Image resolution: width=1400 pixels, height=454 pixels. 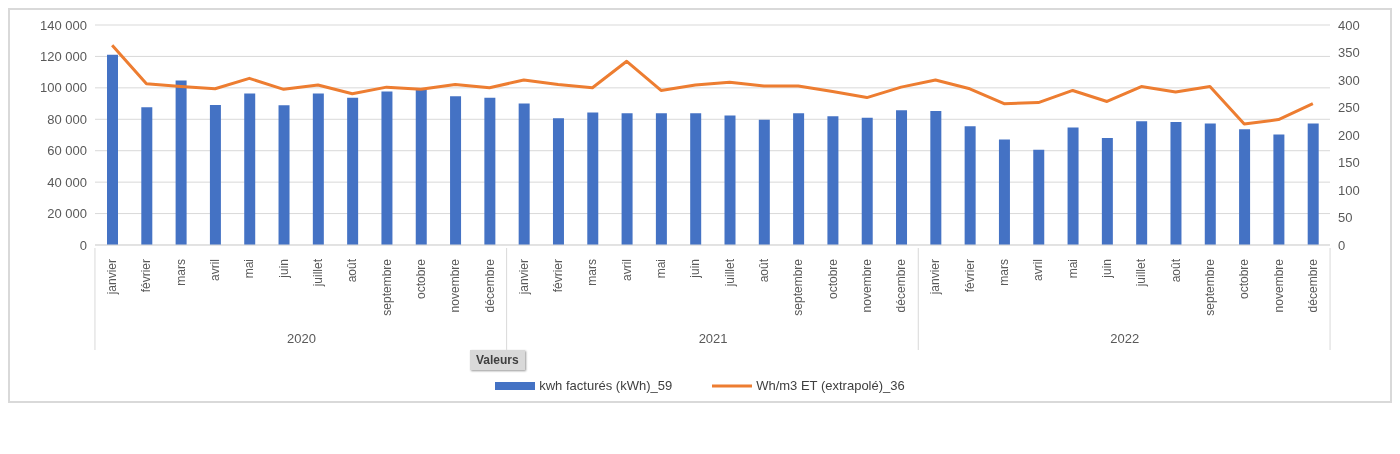 I want to click on y-tick-label: 80 000, so click(x=67, y=119).